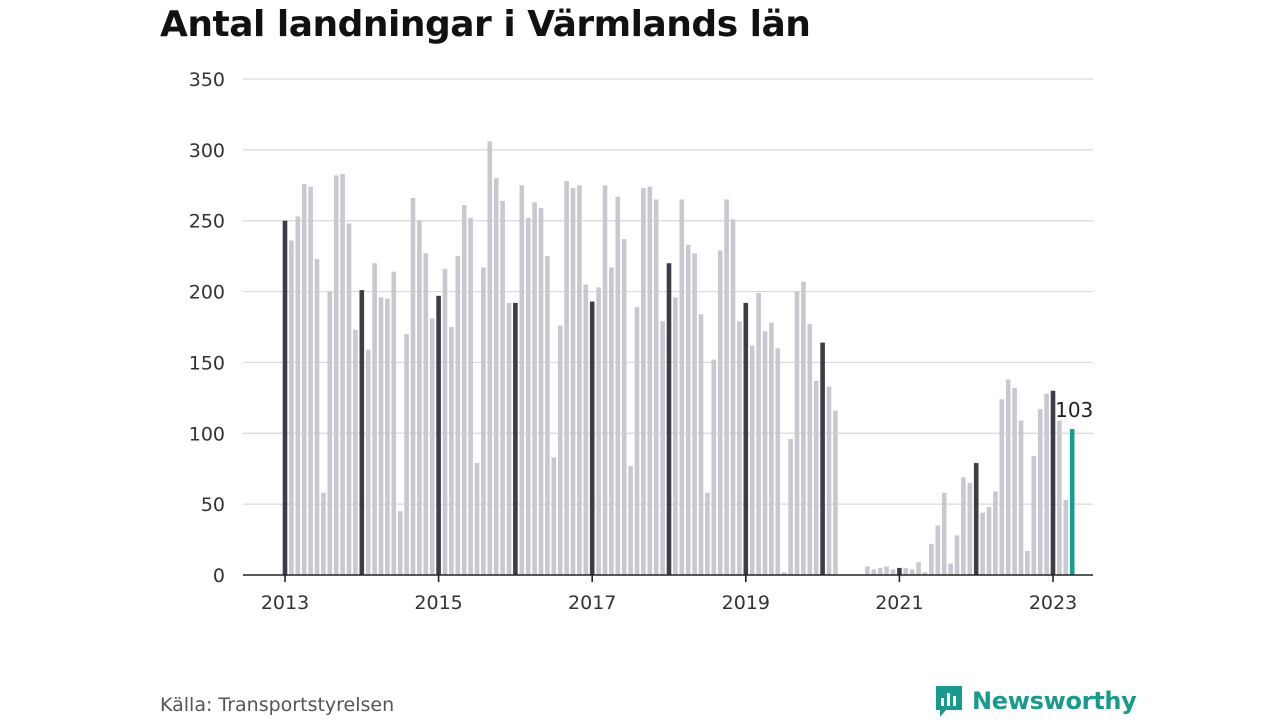 The width and height of the screenshot is (1280, 720). Describe the element at coordinates (949, 701) in the screenshot. I see `newsworthy-logo-icon` at that location.